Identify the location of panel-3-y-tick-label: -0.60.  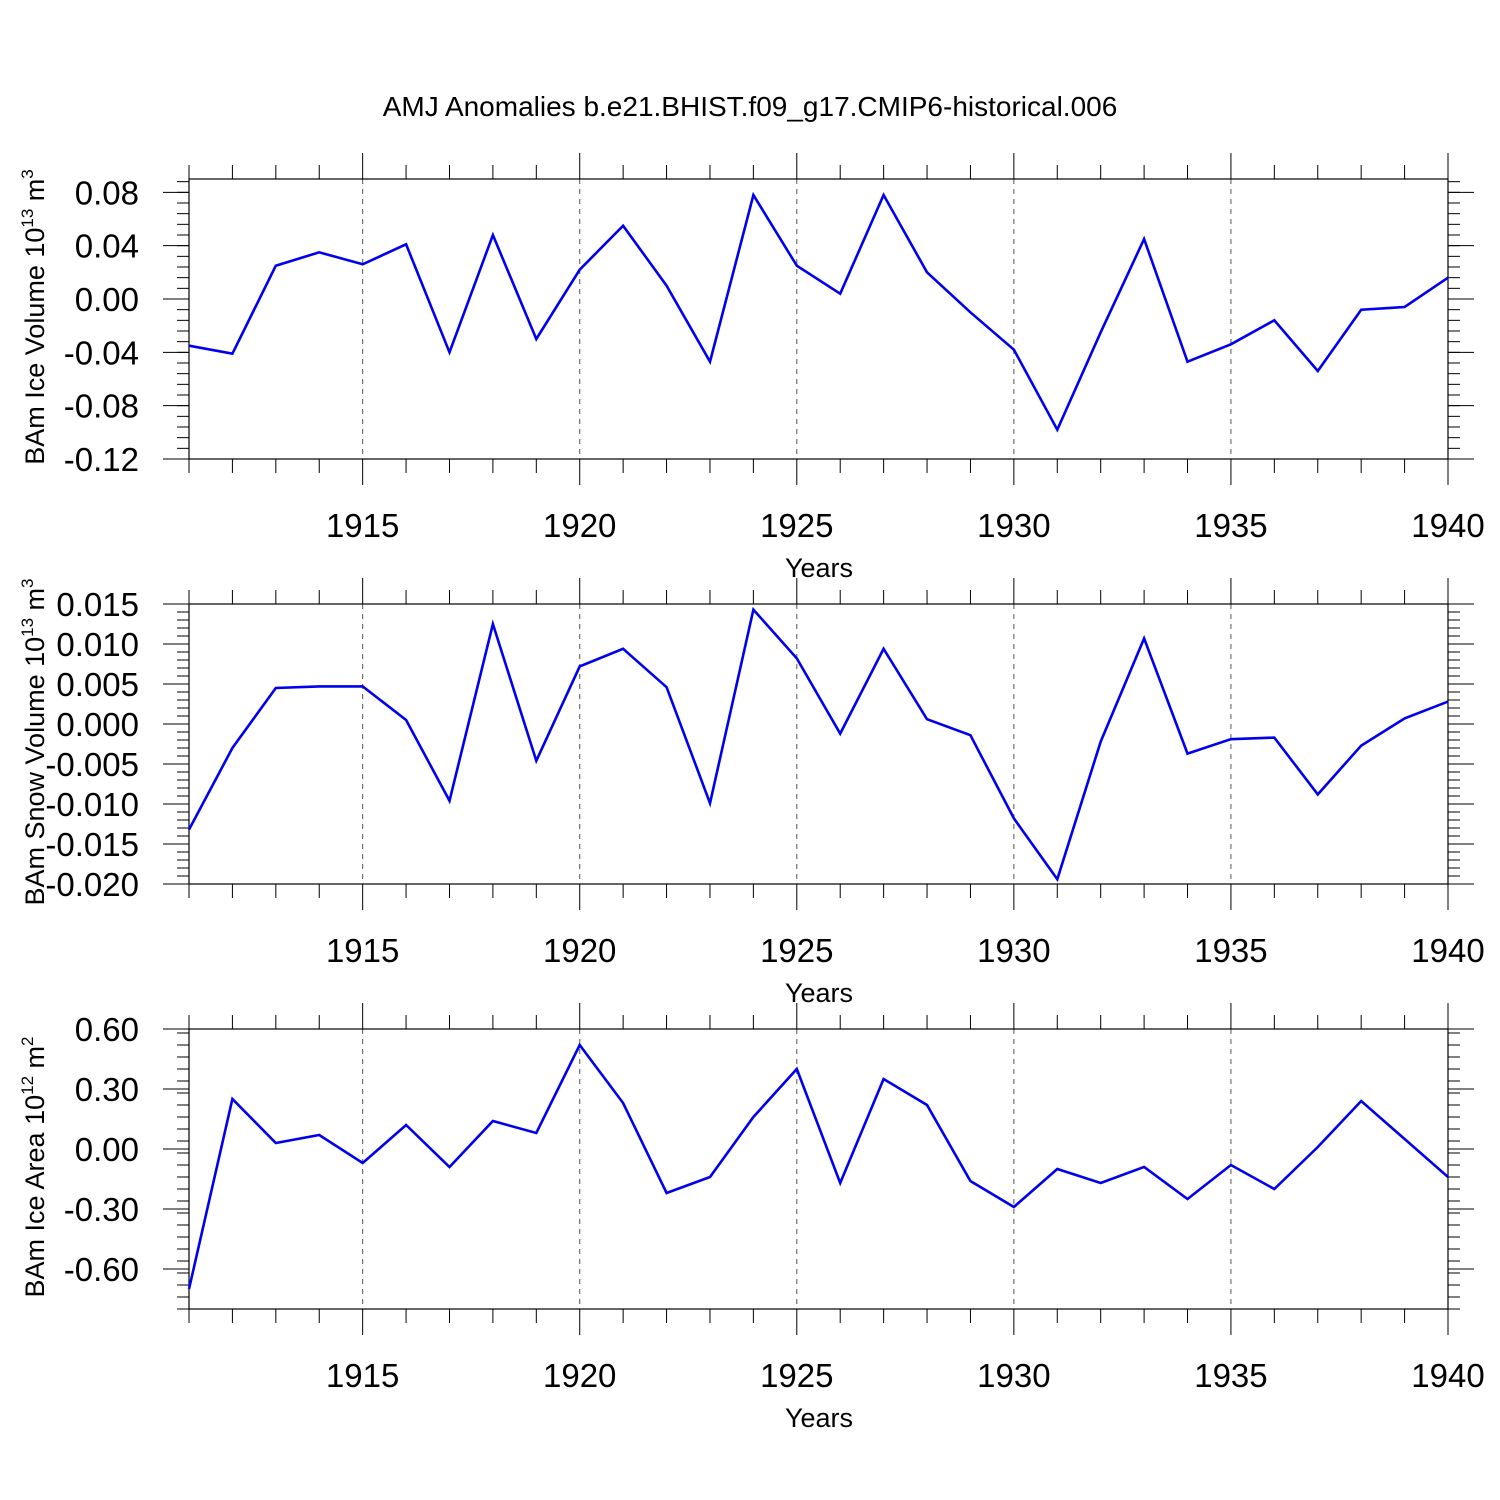
(101, 1269).